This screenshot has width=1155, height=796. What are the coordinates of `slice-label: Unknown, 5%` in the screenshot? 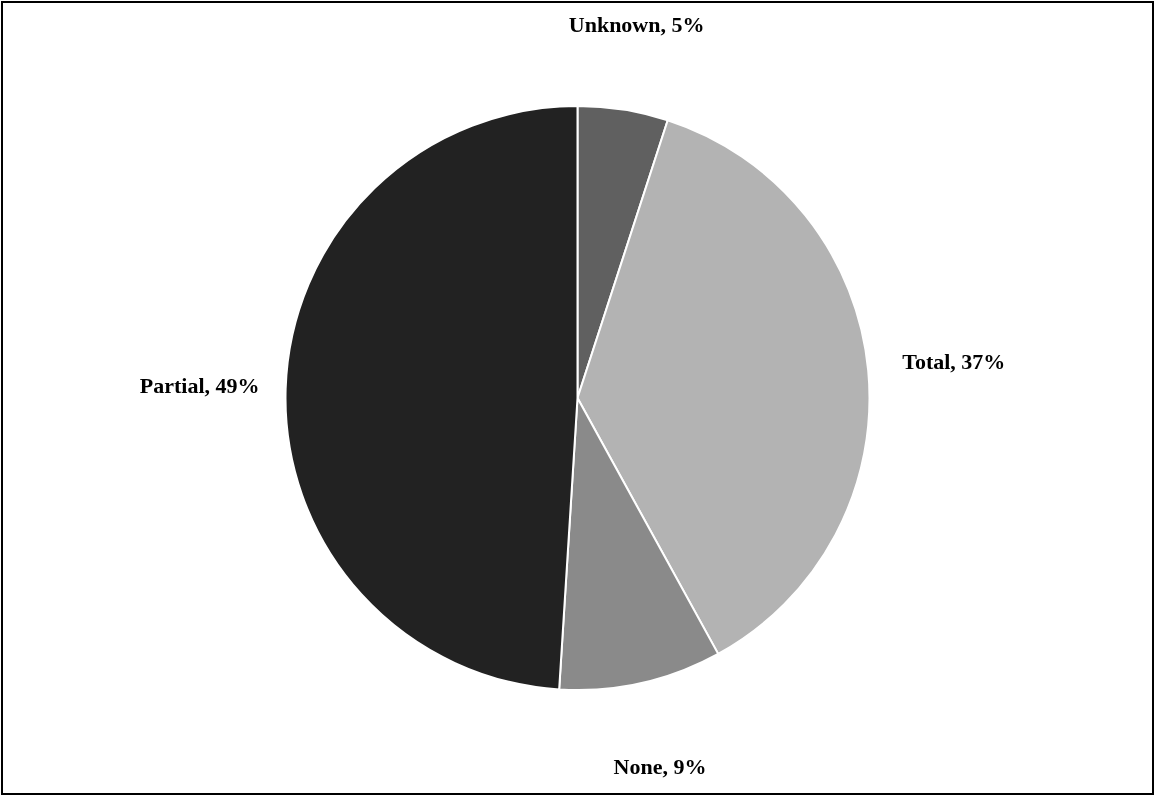 It's located at (636, 24).